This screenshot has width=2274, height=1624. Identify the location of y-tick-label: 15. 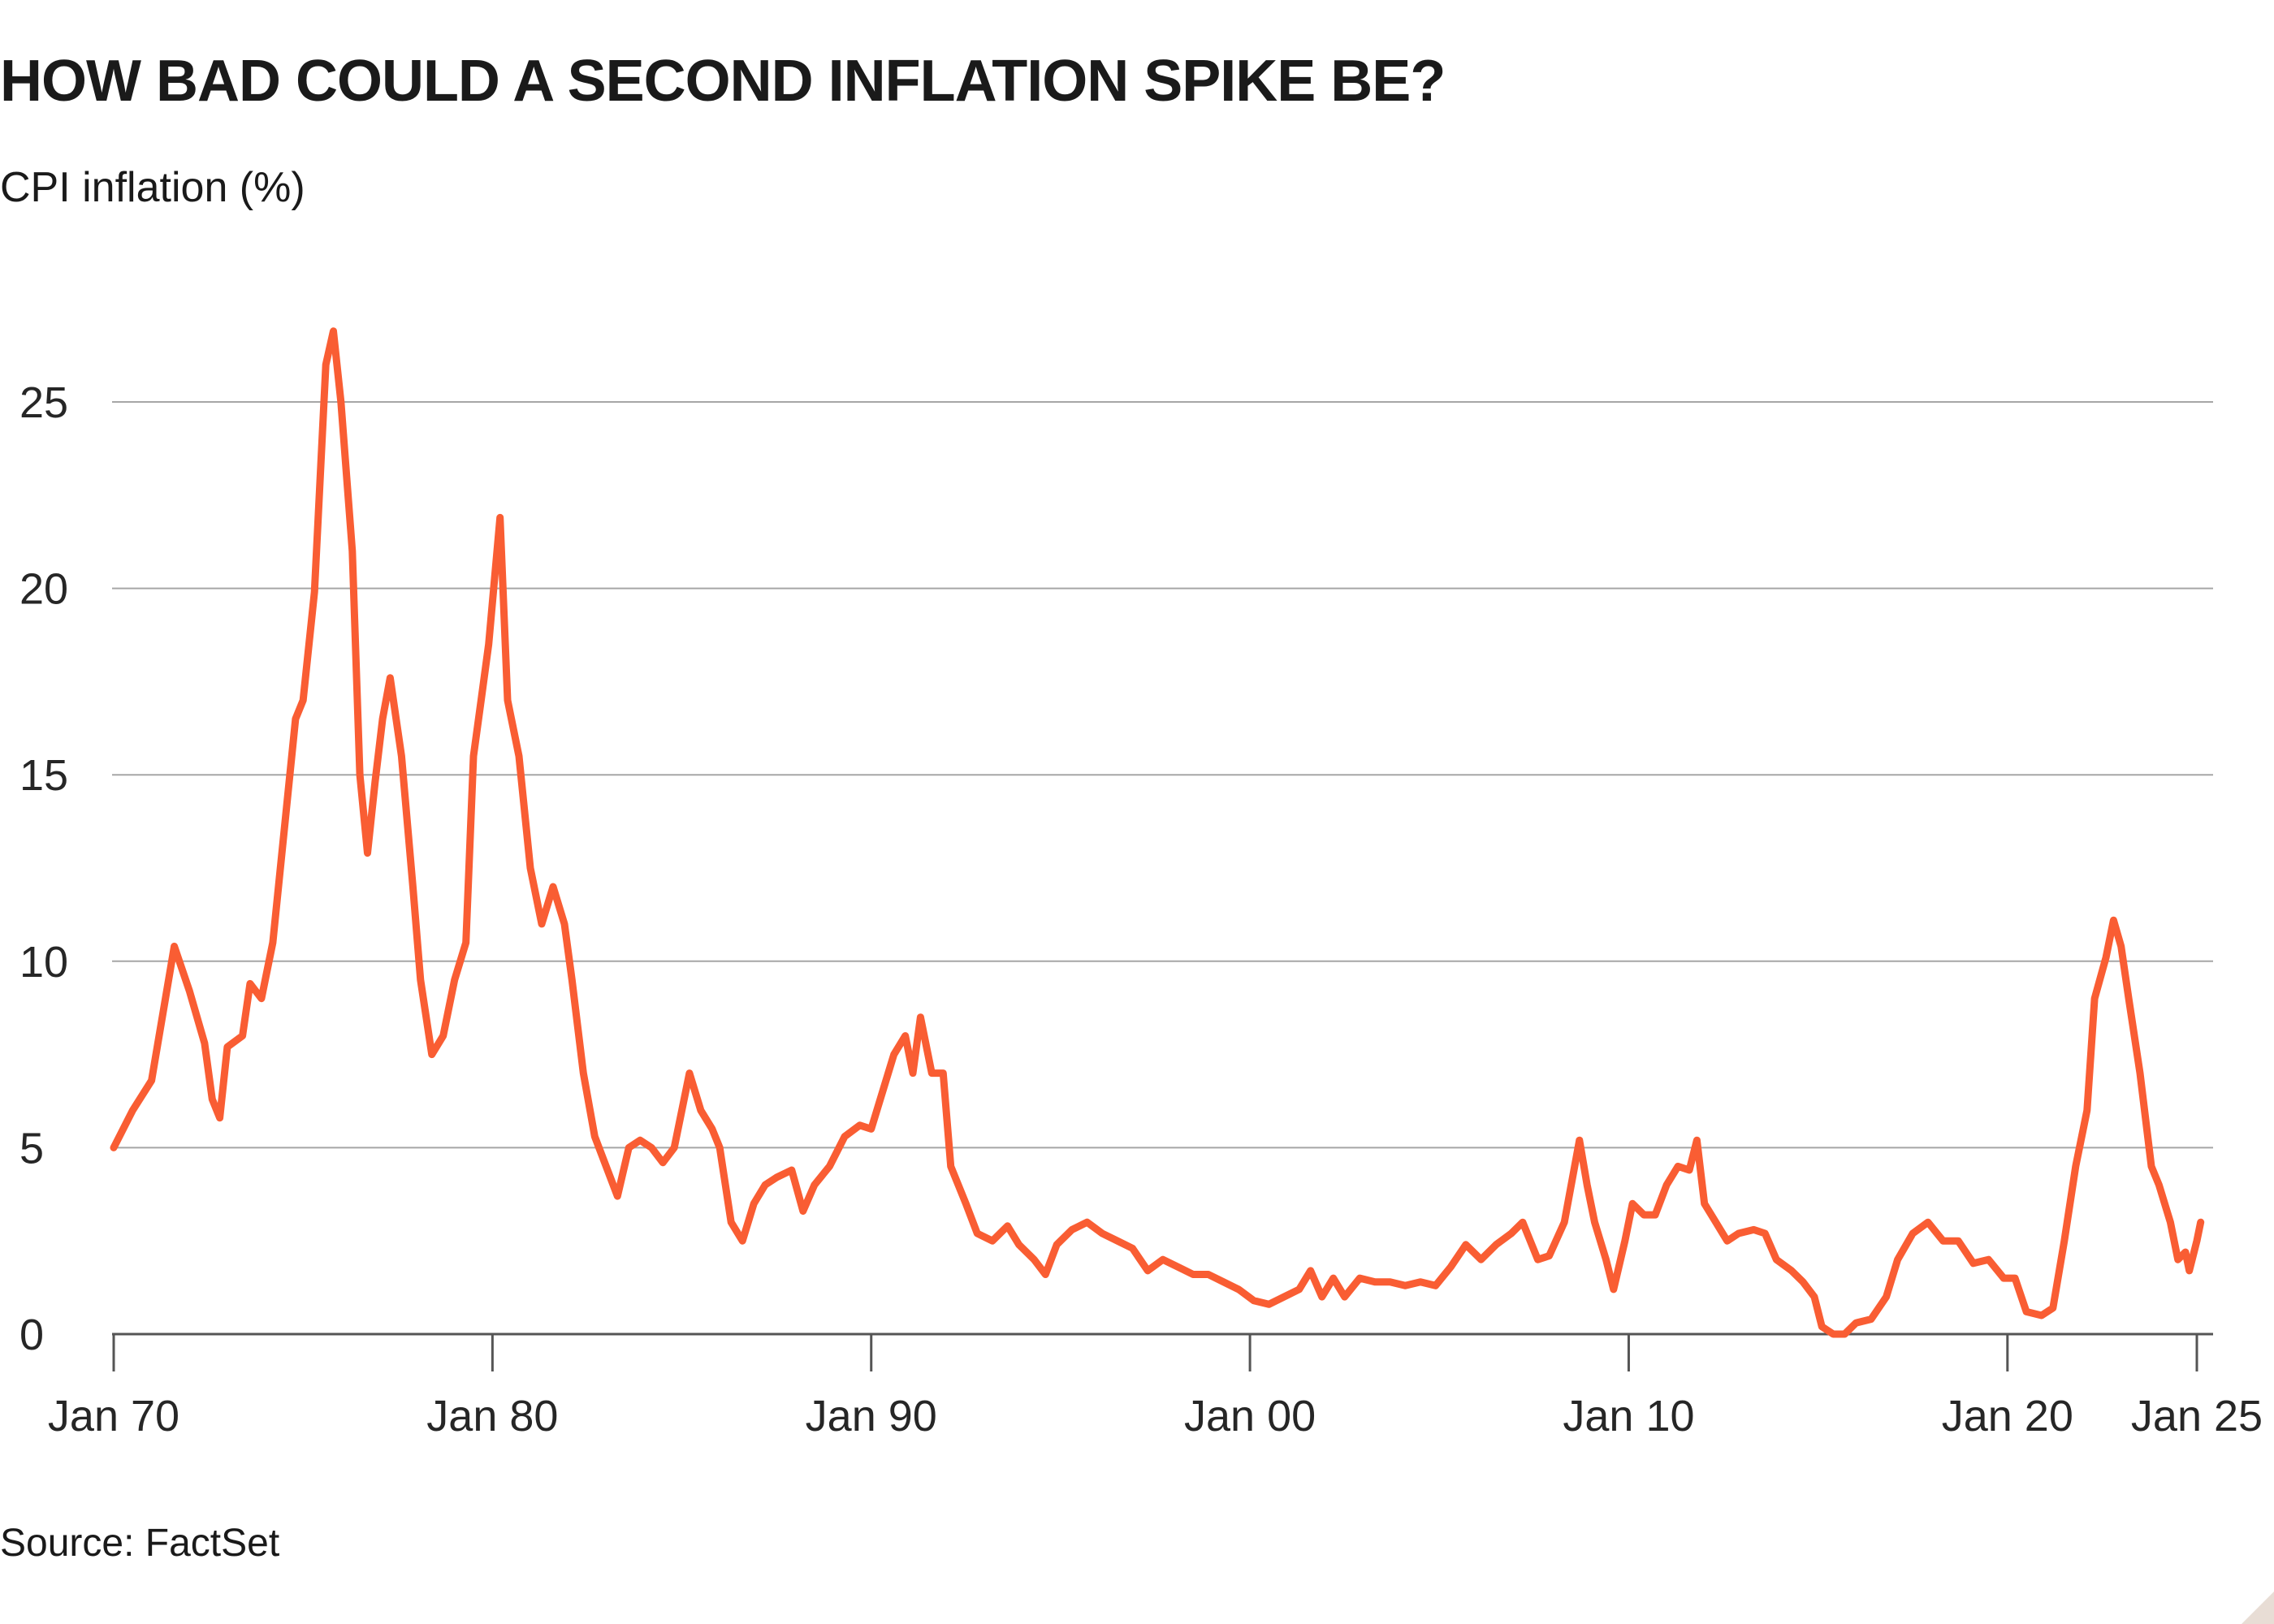
(43, 776).